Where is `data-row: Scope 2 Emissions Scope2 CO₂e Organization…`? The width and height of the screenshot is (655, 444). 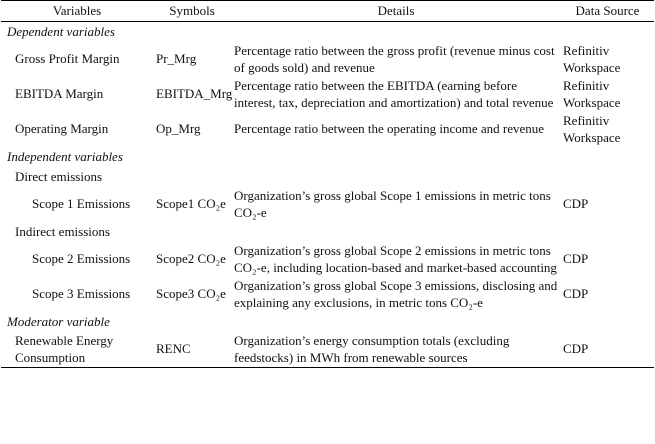 data-row: Scope 2 Emissions Scope2 CO₂e Organization… is located at coordinates (327, 259).